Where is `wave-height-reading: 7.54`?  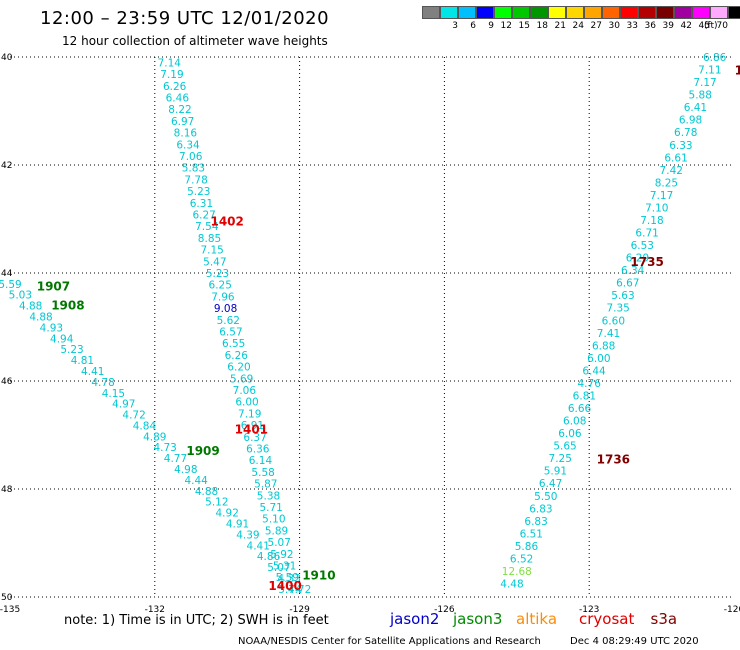 wave-height-reading: 7.54 is located at coordinates (207, 227).